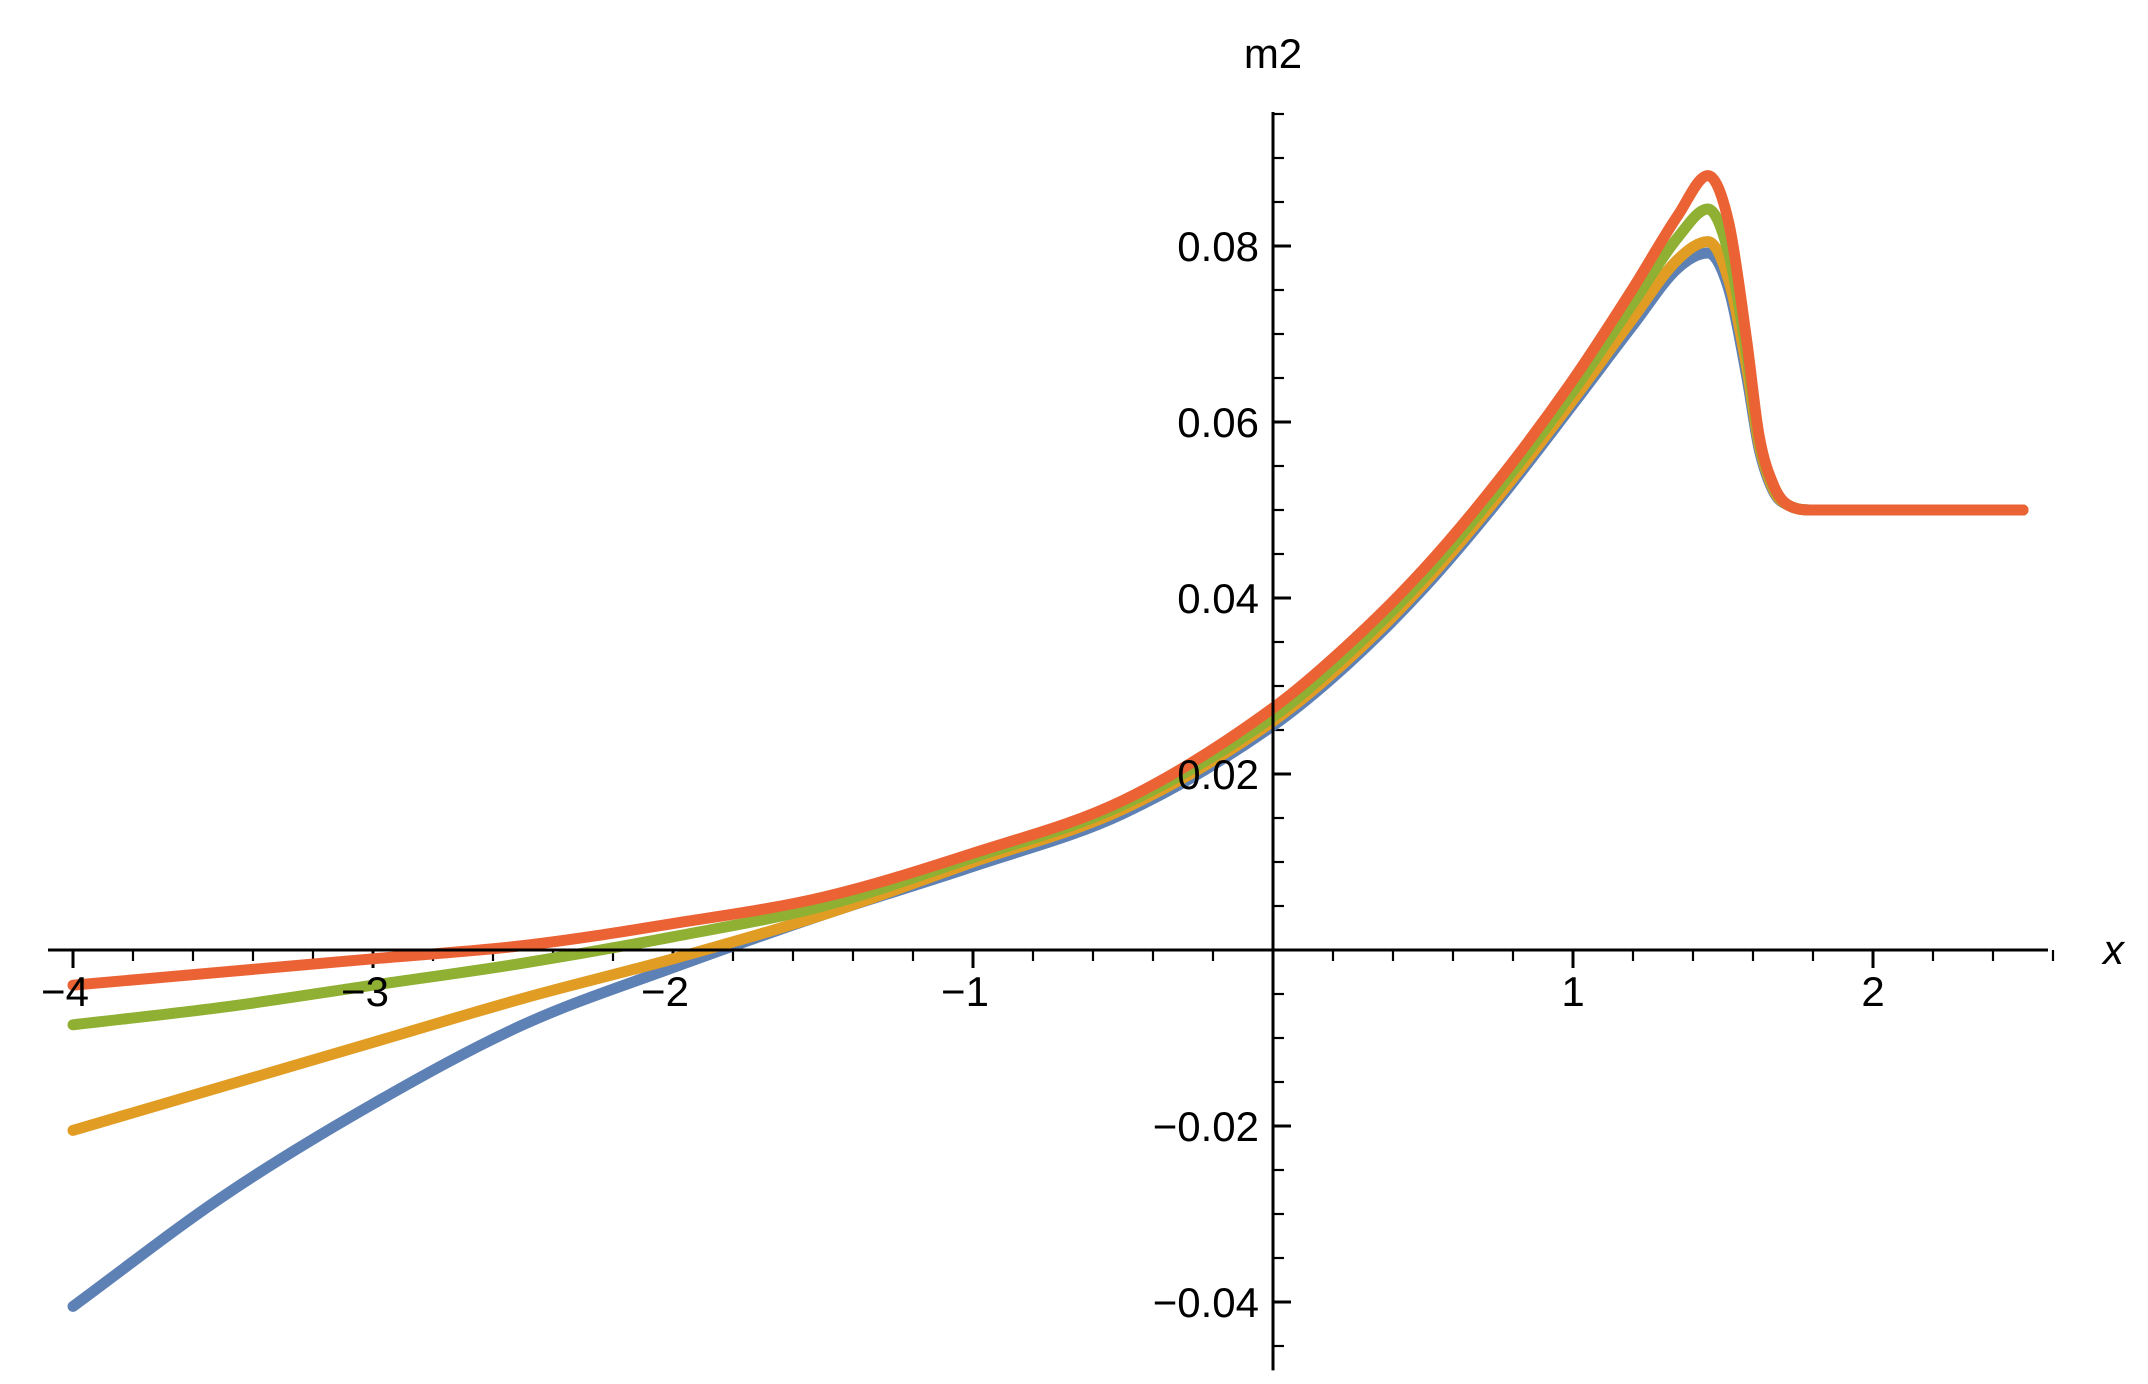  Describe the element at coordinates (2113, 949) in the screenshot. I see `x-axis-title: x` at that location.